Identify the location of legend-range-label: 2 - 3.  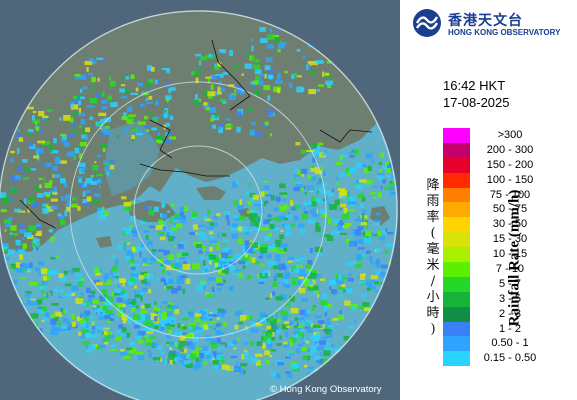
(509, 313).